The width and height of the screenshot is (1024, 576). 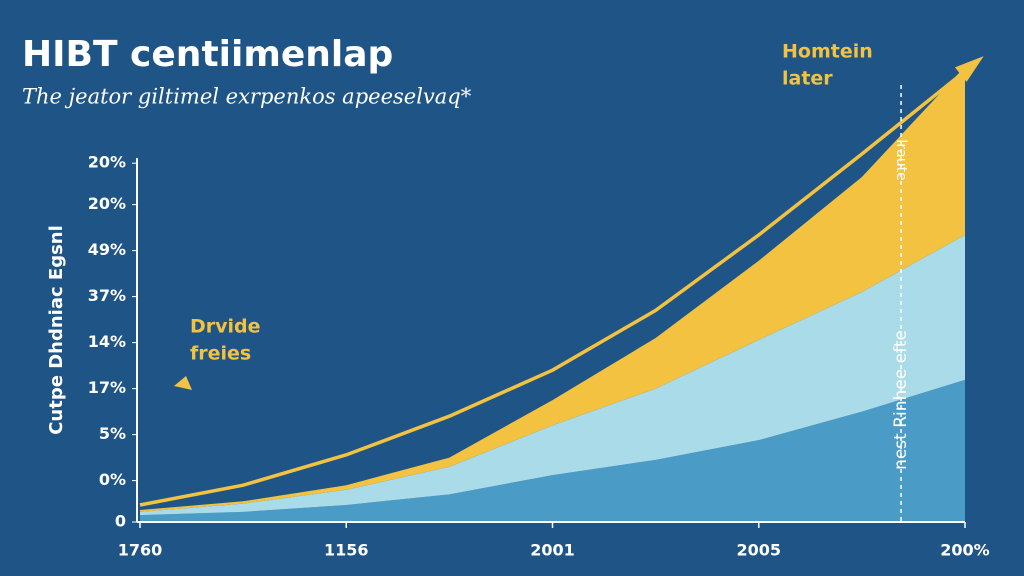 What do you see at coordinates (120, 521) in the screenshot?
I see `y-tick-label: 0` at bounding box center [120, 521].